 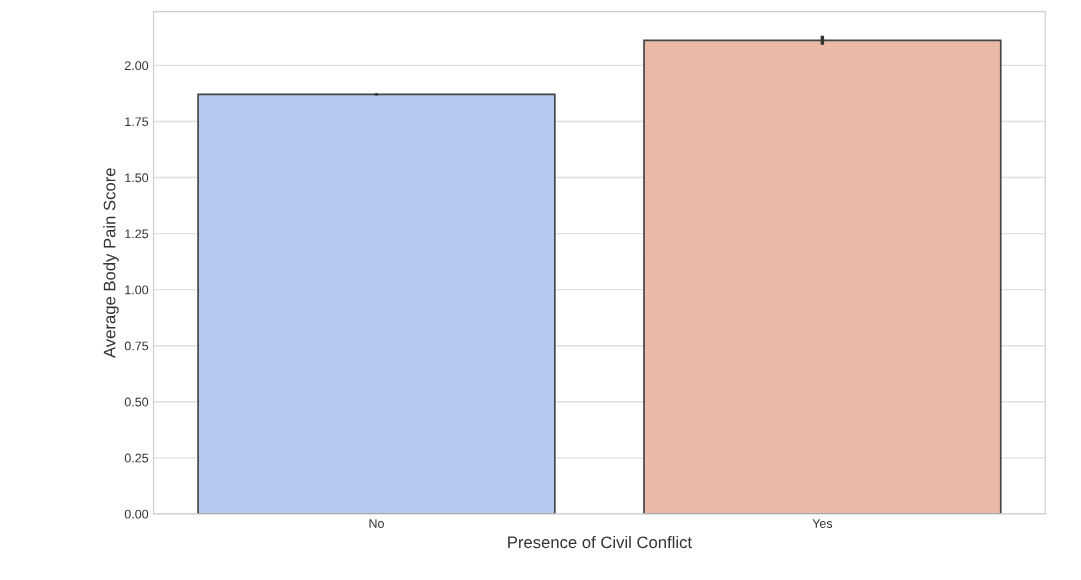 I want to click on x-tick-label: Yes, so click(x=822, y=523).